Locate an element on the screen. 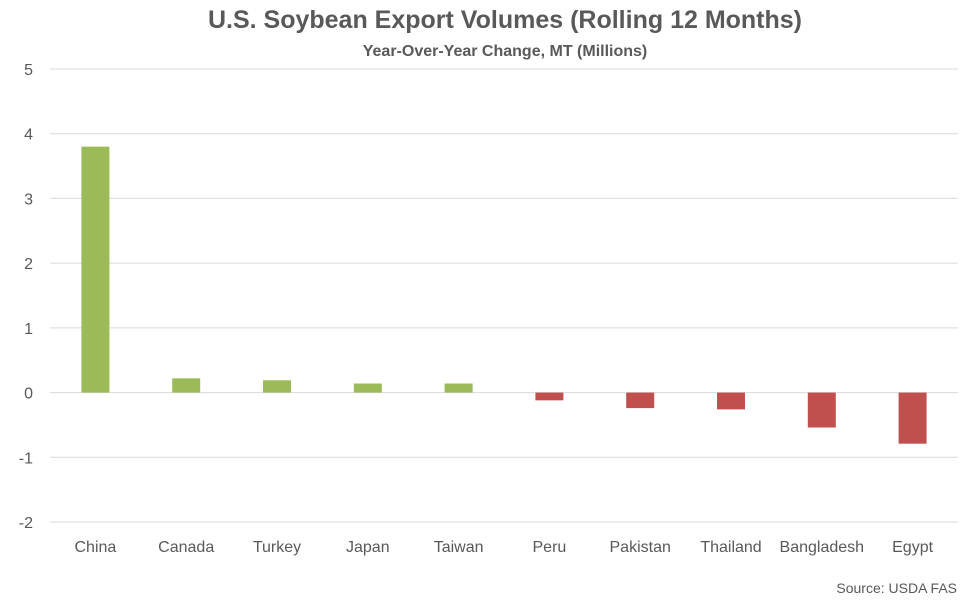  bar-thailand is located at coordinates (731, 401).